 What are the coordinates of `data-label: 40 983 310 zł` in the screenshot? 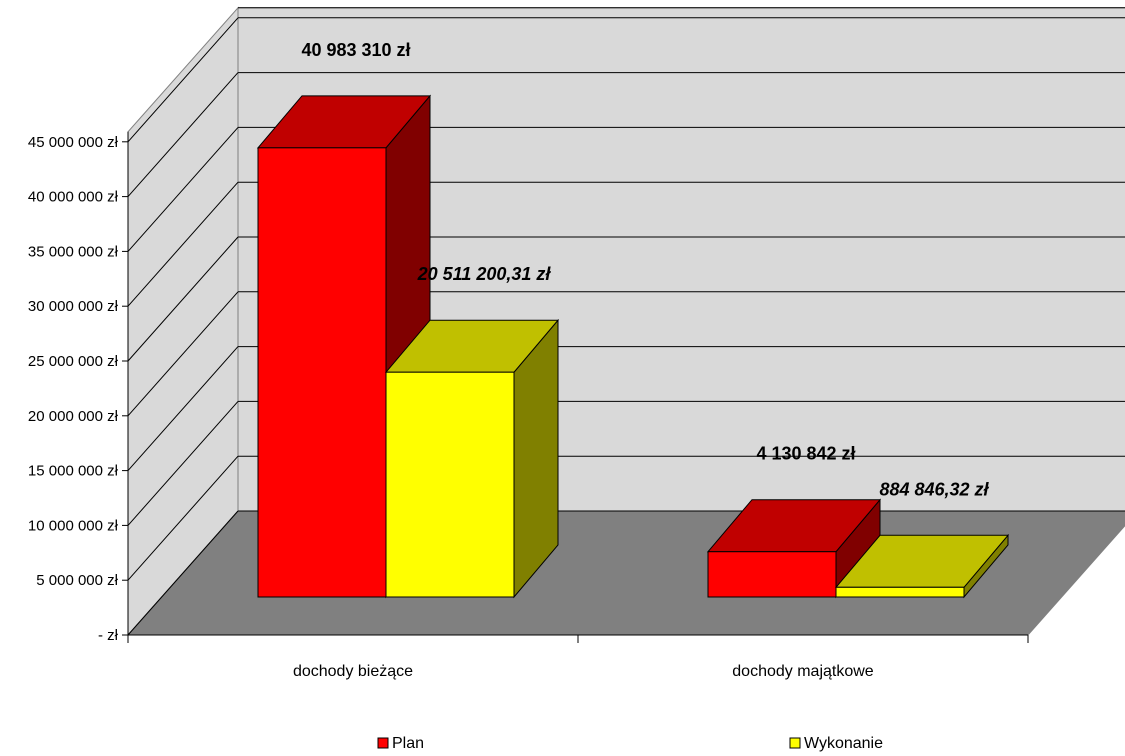 It's located at (355, 50).